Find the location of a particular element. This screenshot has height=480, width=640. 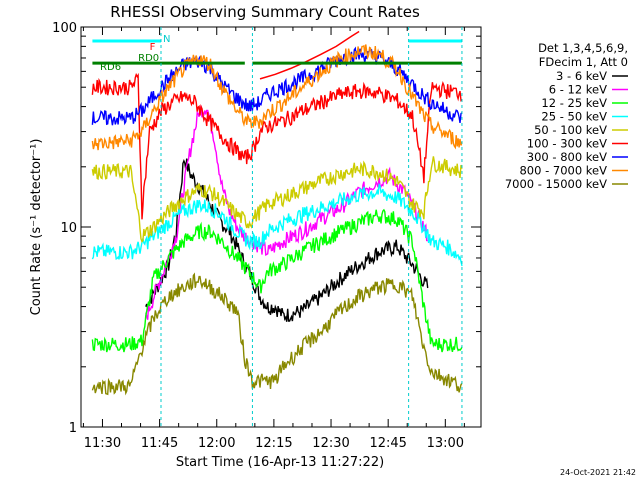

rd6-label: RD6 is located at coordinates (110, 67).